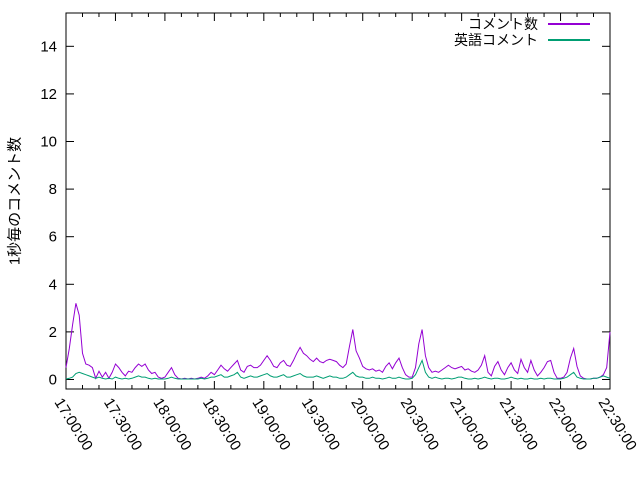  I want to click on x-tick-label: 19:30:00, so click(320, 424).